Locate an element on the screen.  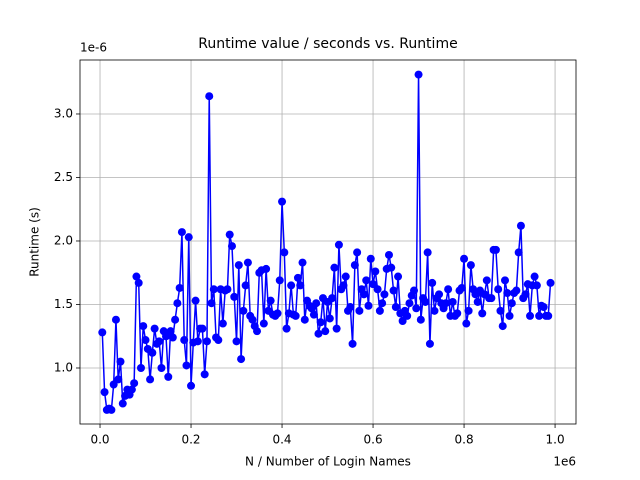
x-tick-label: 0.2 is located at coordinates (190, 440).